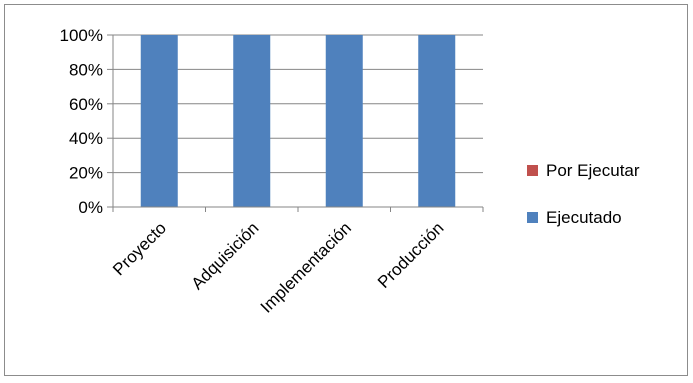 The width and height of the screenshot is (693, 383). What do you see at coordinates (86, 69) in the screenshot?
I see `y-tick-label: 80%` at bounding box center [86, 69].